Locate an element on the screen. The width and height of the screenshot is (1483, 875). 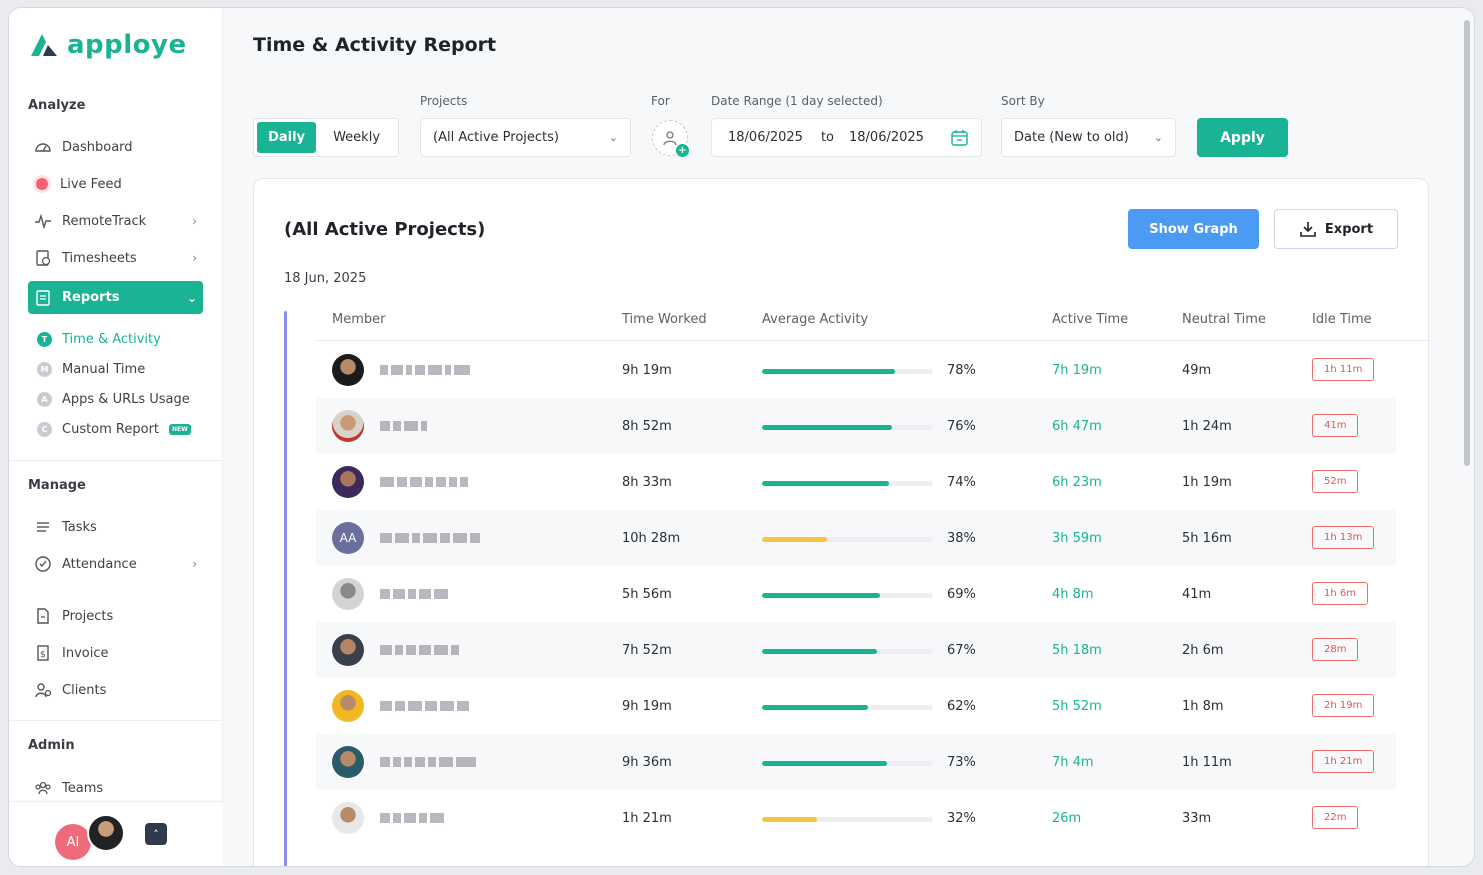
idle-time-badge: 1h 13m is located at coordinates (1343, 537).